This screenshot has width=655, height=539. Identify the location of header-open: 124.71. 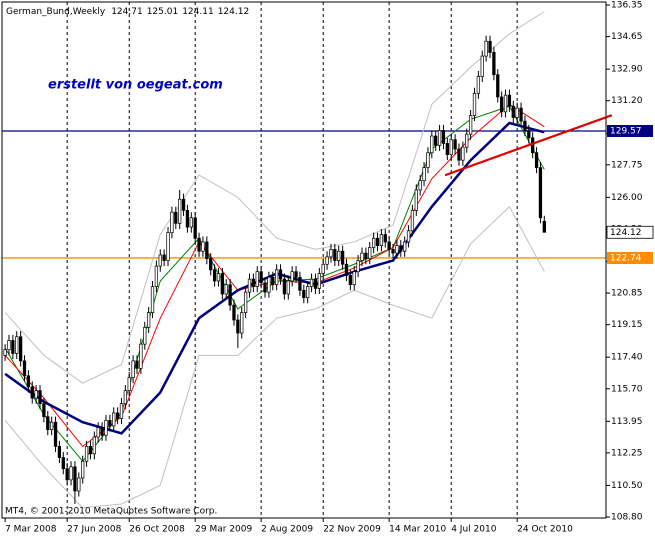
(127, 12).